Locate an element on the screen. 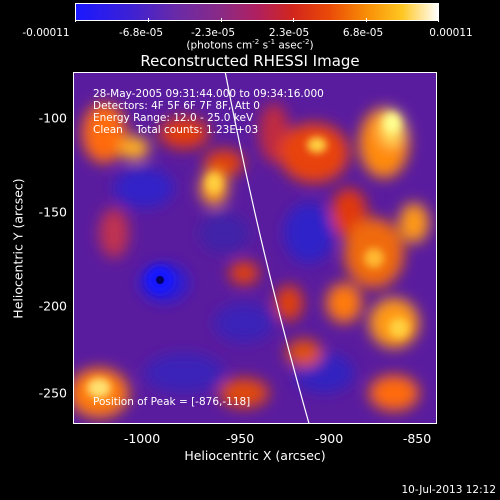 The width and height of the screenshot is (500, 500). y-tick-label: -100 is located at coordinates (52, 118).